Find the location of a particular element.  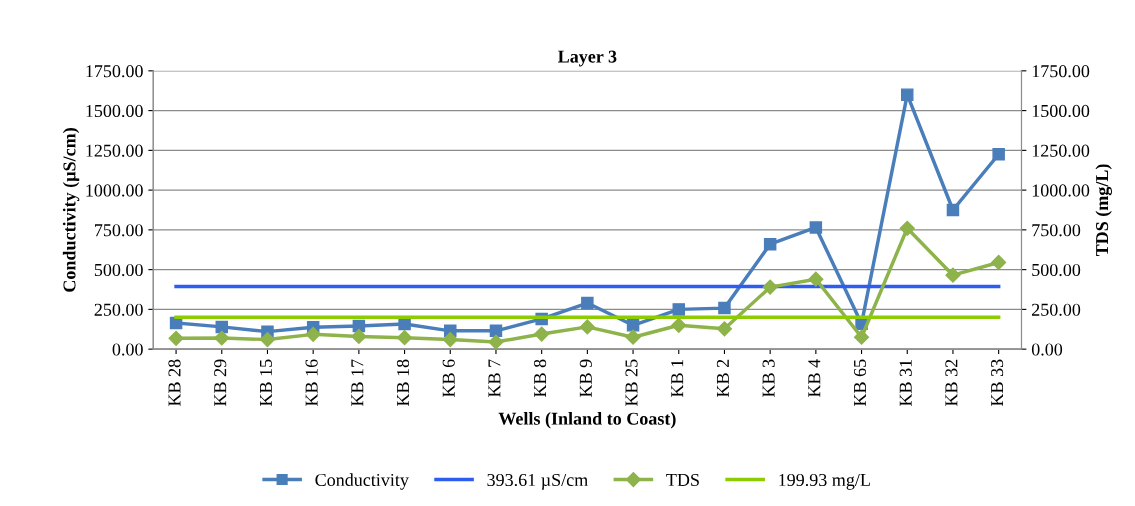

y-tick-label: 1500.00 is located at coordinates (114, 111).